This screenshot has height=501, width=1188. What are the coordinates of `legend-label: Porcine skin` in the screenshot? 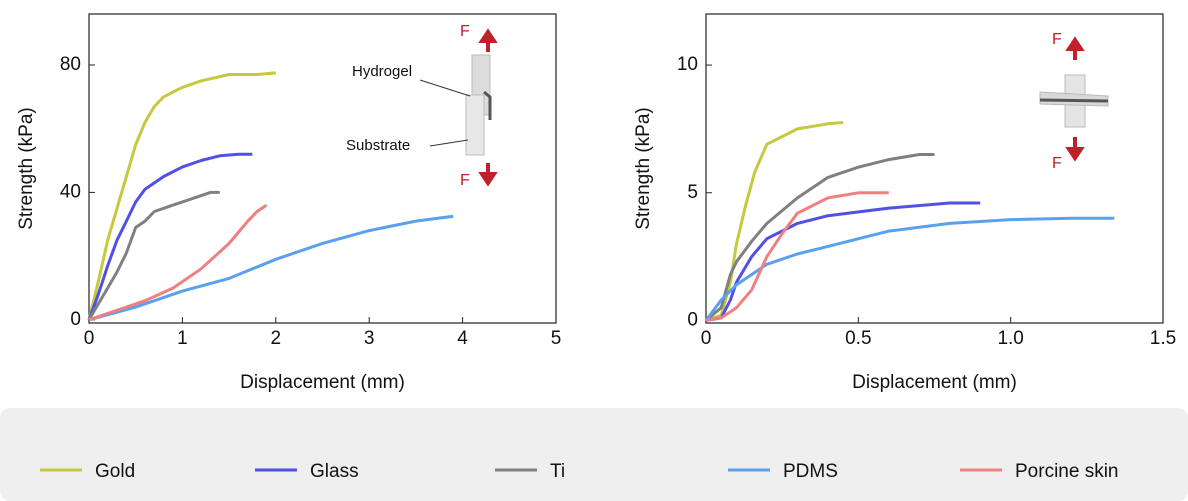 It's located at (1067, 471).